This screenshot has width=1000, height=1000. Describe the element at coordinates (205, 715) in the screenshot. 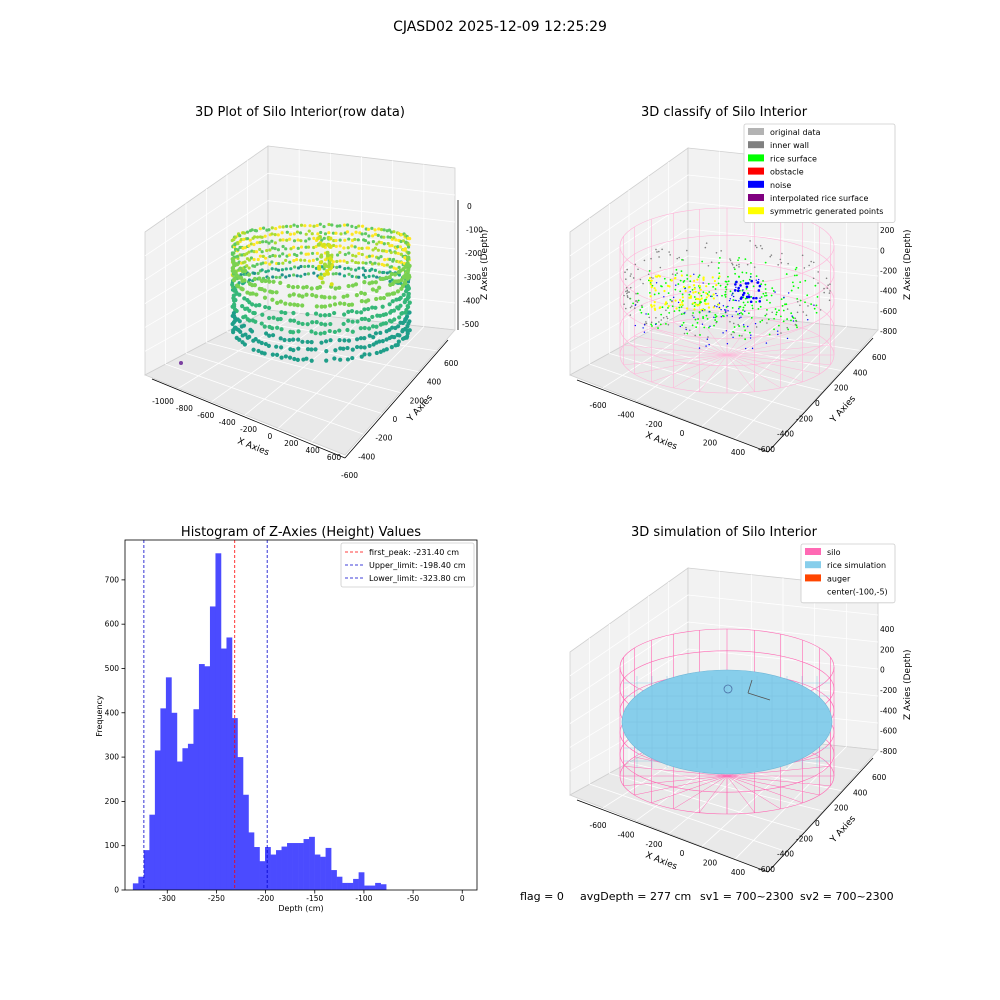

I see `histogram-vlines` at that location.